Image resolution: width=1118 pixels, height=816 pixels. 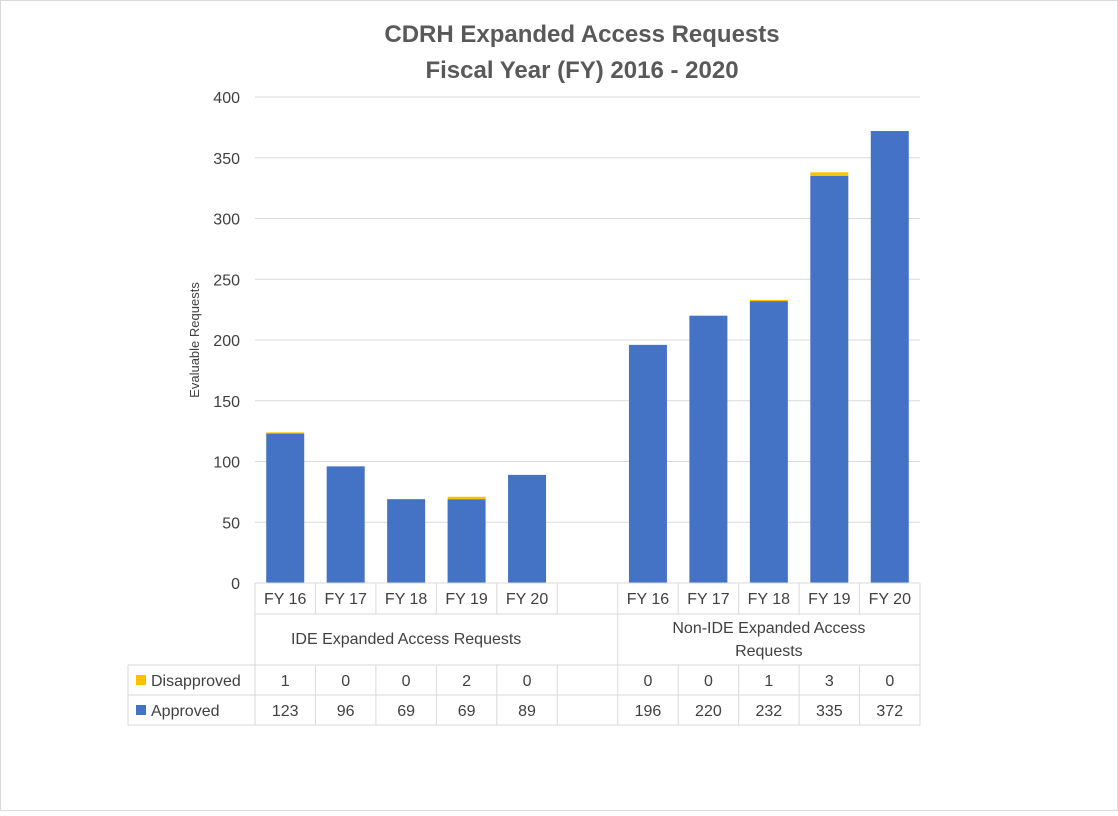 I want to click on y-tick-label: 200, so click(x=226, y=341).